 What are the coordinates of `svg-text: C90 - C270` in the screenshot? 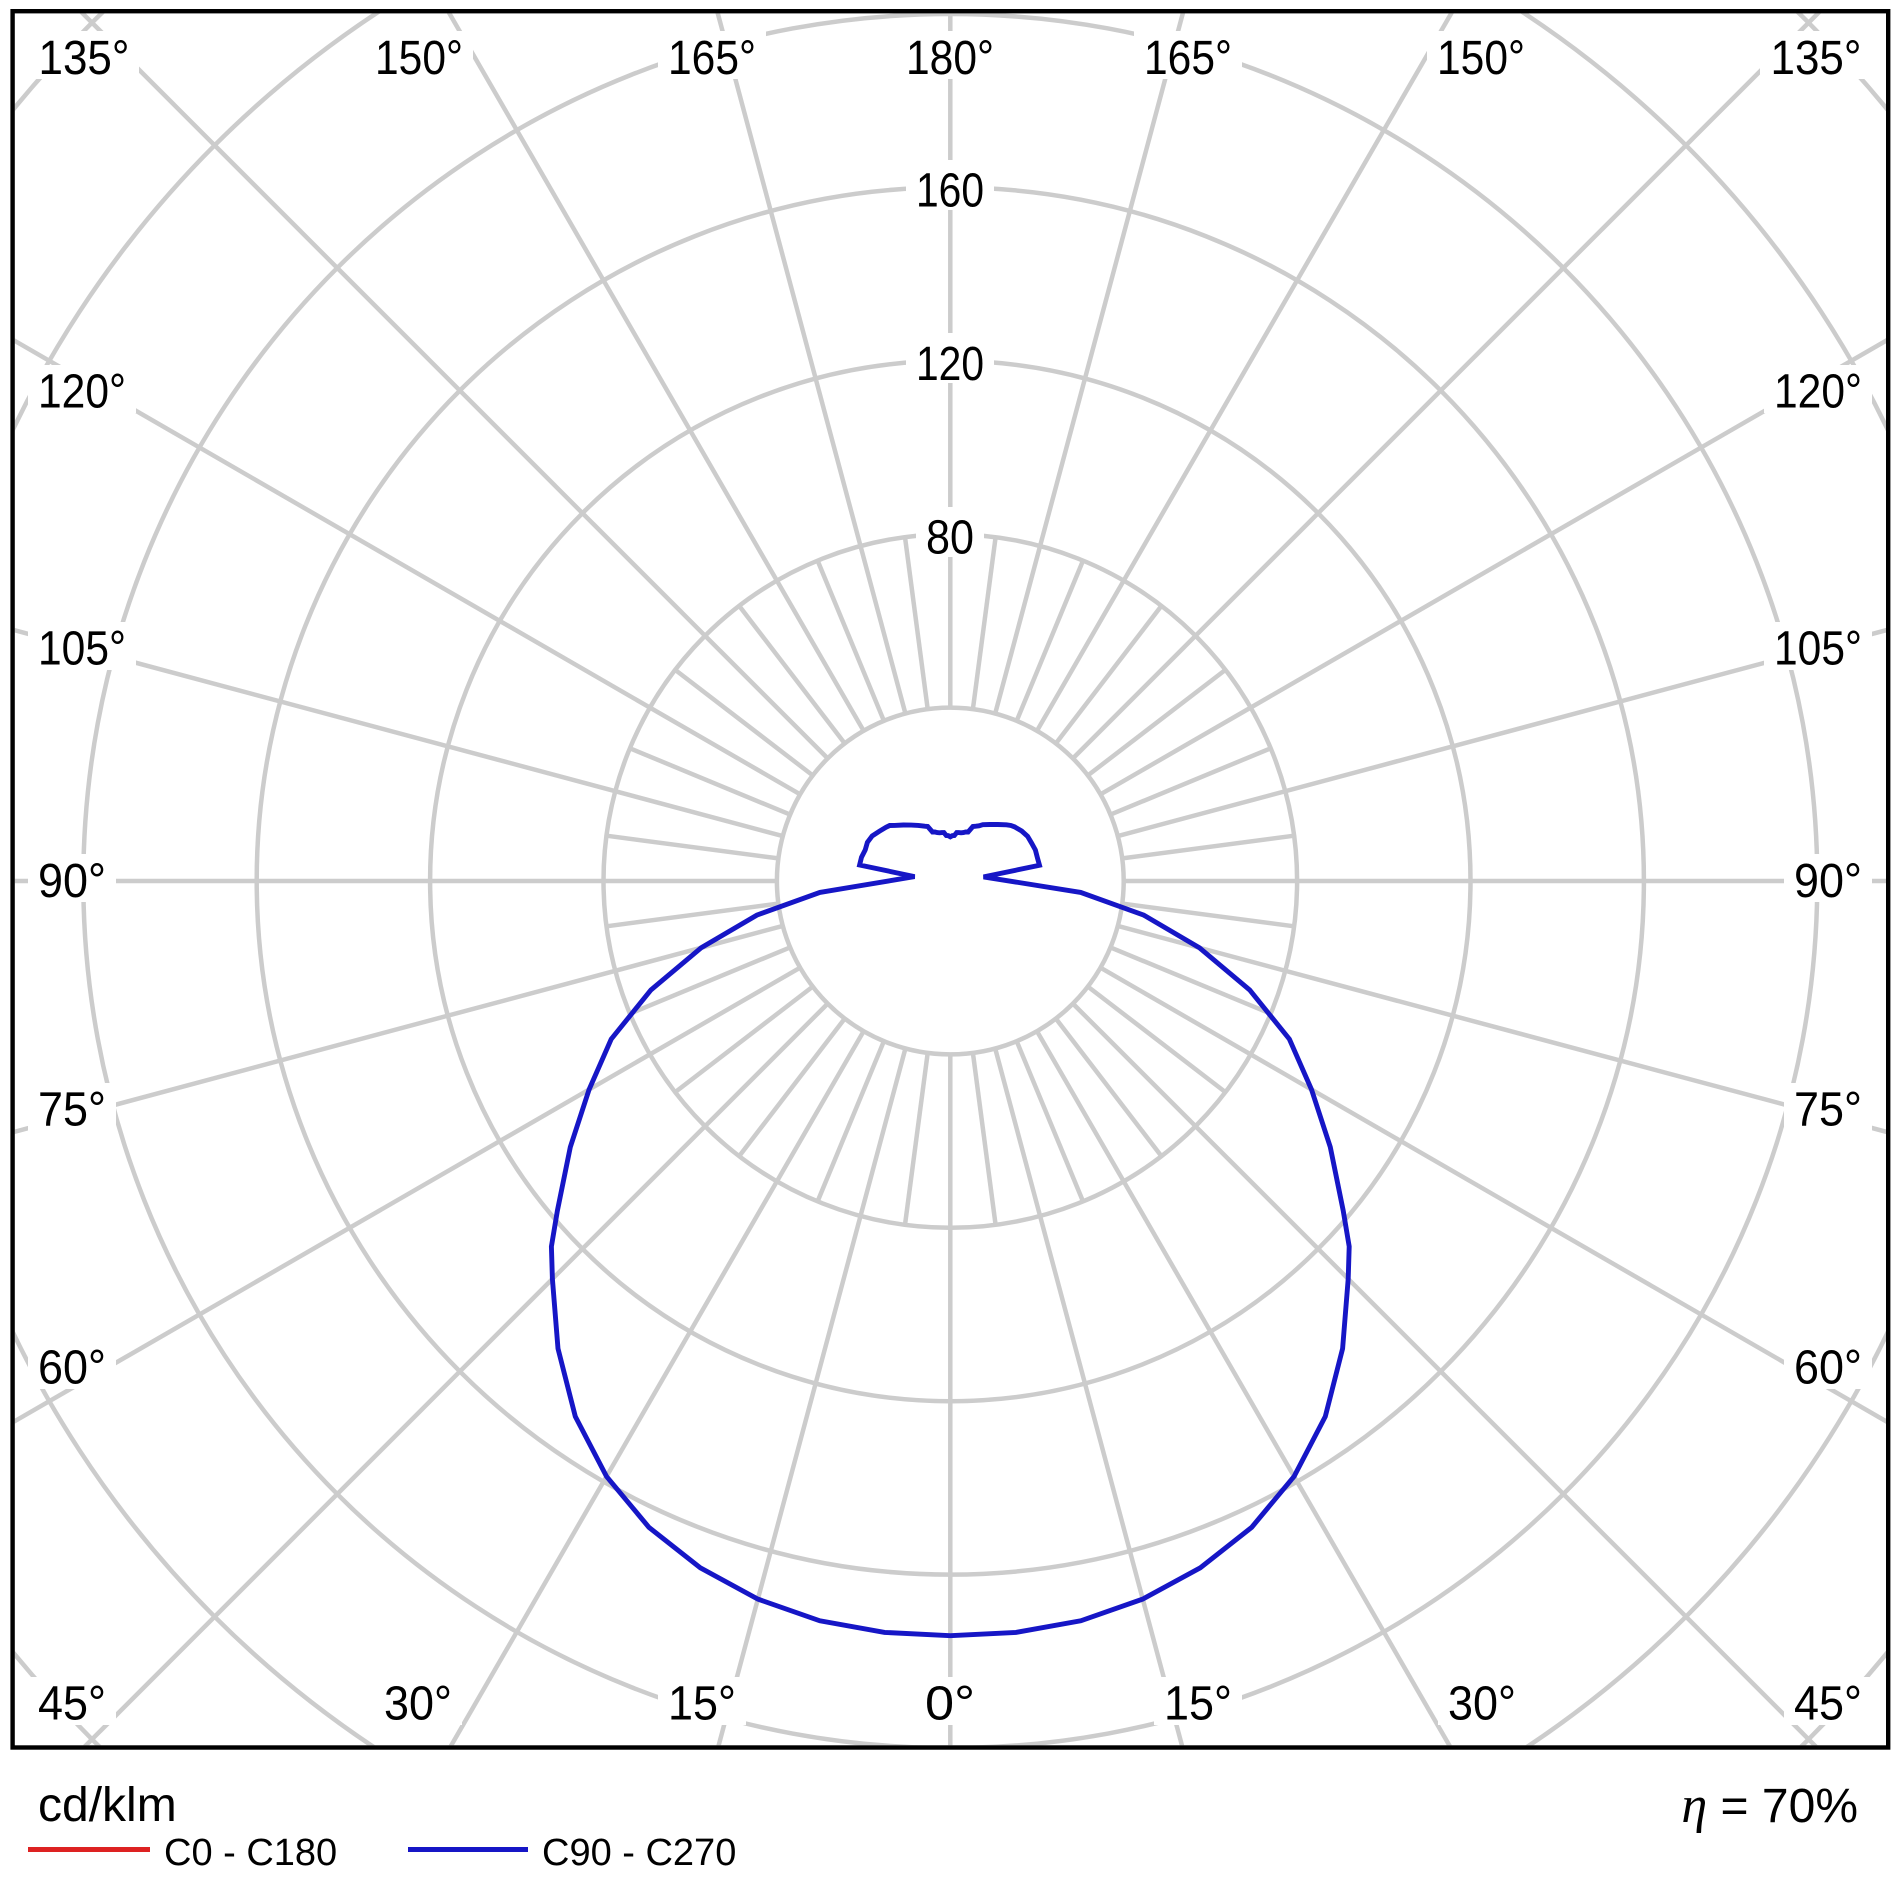 It's located at (639, 1853).